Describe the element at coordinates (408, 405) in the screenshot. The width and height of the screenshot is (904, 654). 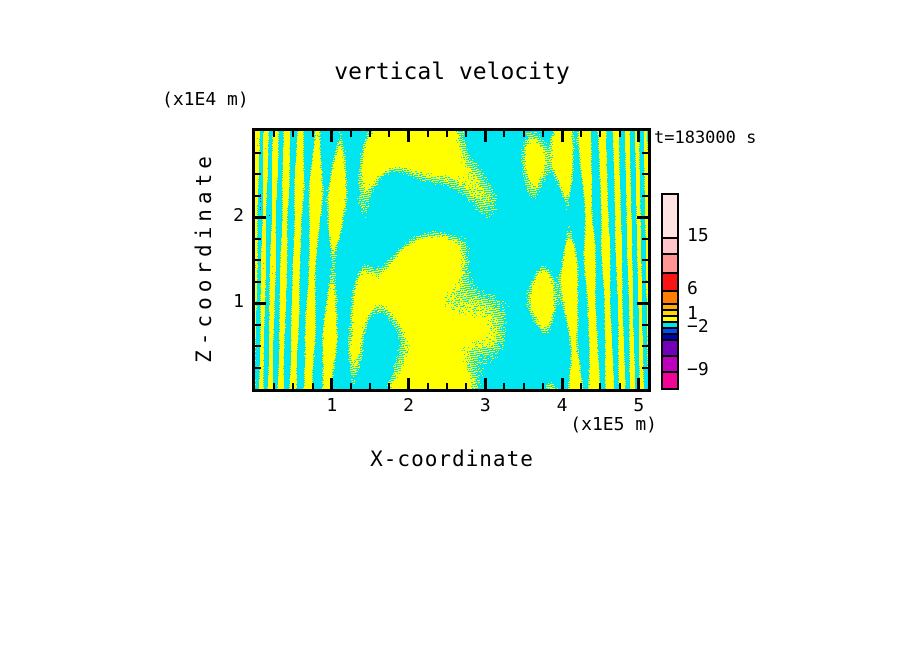
I see `x-tick-label: 2` at that location.